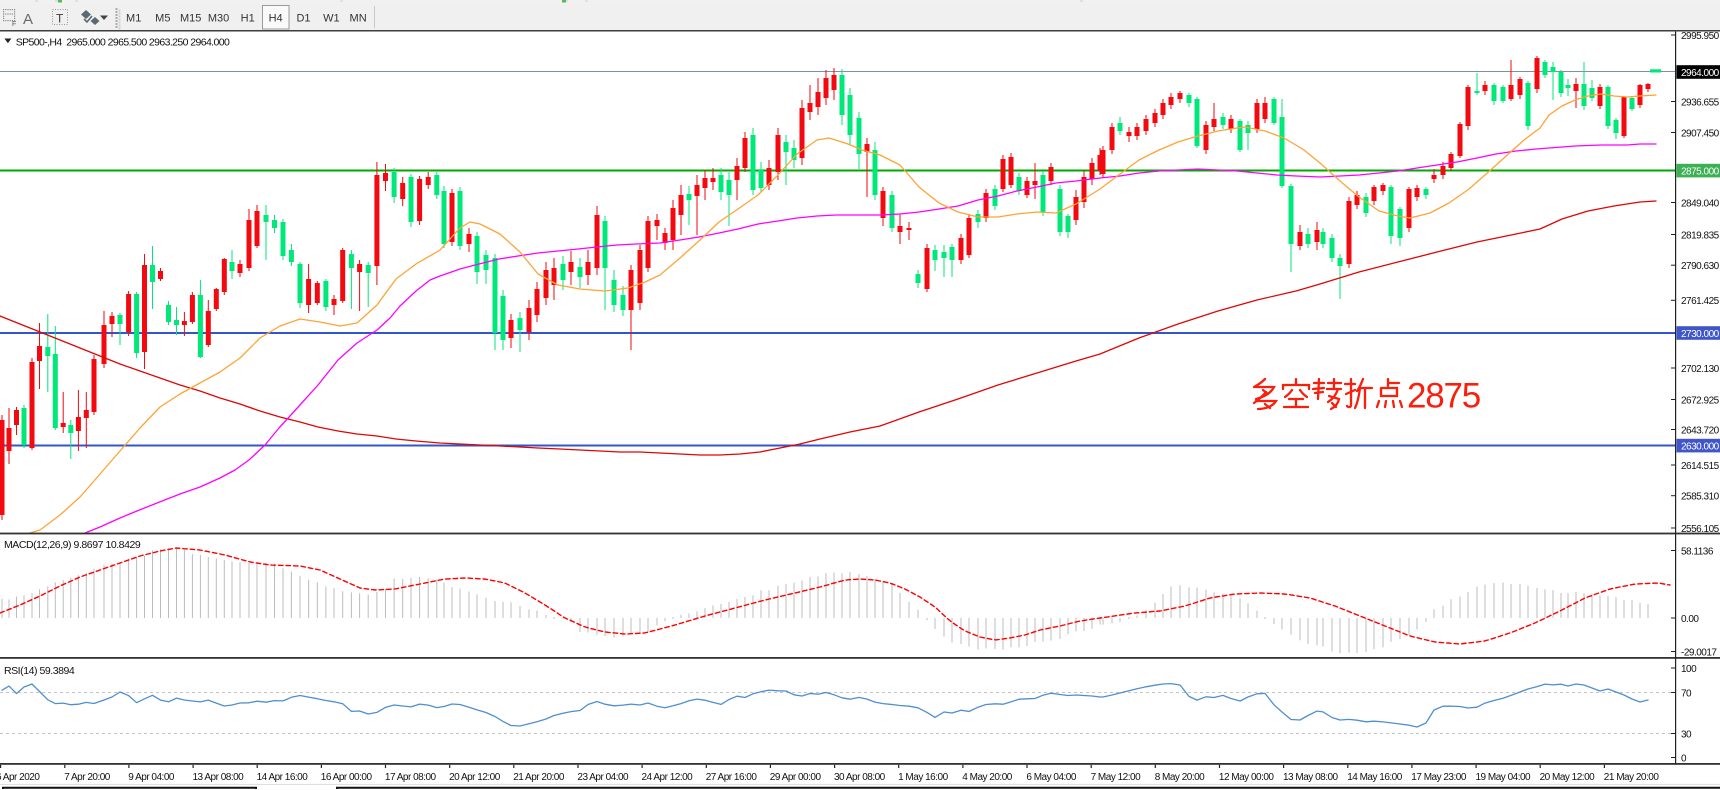 This screenshot has width=1720, height=790. What do you see at coordinates (1311, 777) in the screenshot?
I see `svg-text: 13 May 08:00` at bounding box center [1311, 777].